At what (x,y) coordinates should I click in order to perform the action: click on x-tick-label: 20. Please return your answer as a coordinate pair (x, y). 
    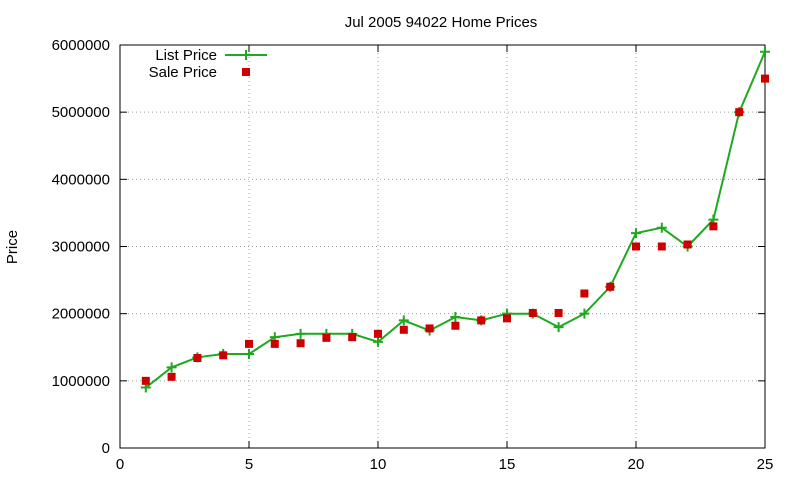
    Looking at the image, I should click on (636, 464).